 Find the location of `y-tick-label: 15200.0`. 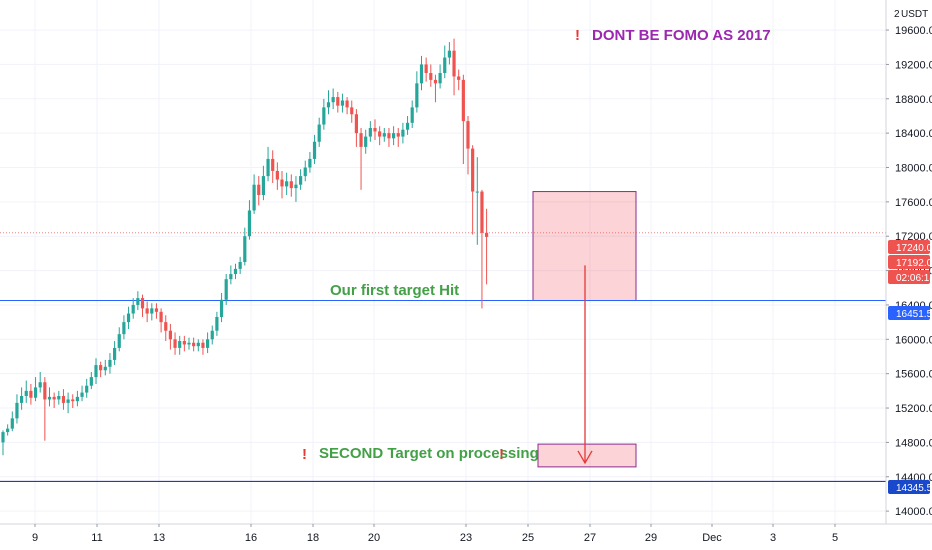

y-tick-label: 15200.0 is located at coordinates (913, 409).